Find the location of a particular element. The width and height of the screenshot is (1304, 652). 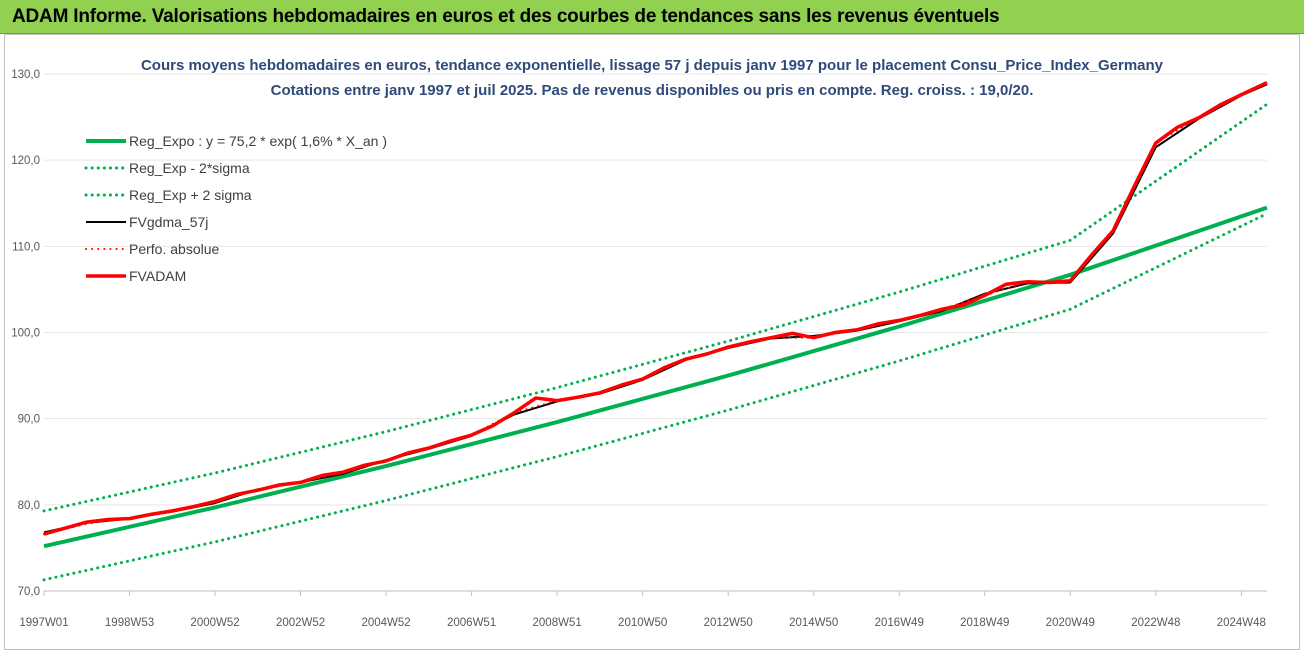

legend-entry-label: Perfo. absolue is located at coordinates (174, 249).